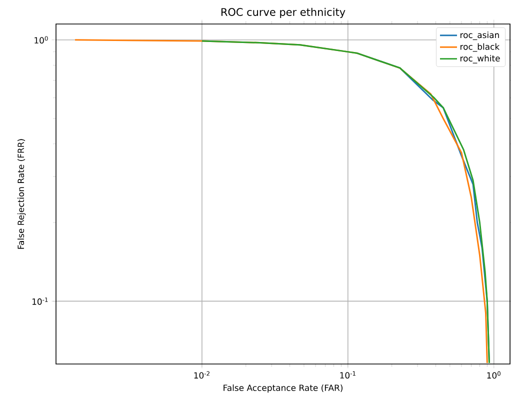  What do you see at coordinates (493, 375) in the screenshot?
I see `x-tick-label: 10$^{0}$` at bounding box center [493, 375].